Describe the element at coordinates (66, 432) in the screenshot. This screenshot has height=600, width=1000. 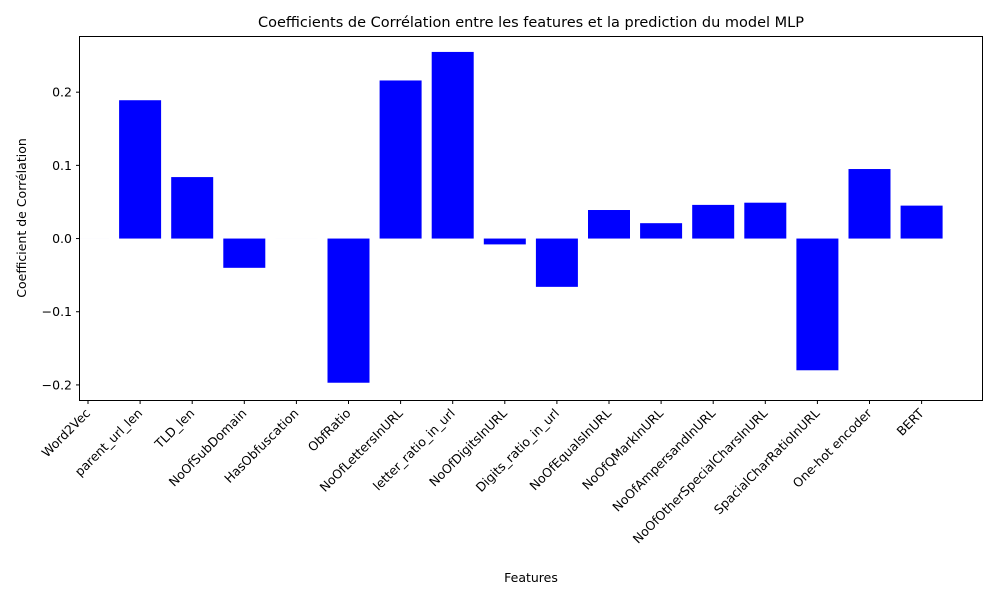
I see `x-tick-label: Word2Vec` at that location.